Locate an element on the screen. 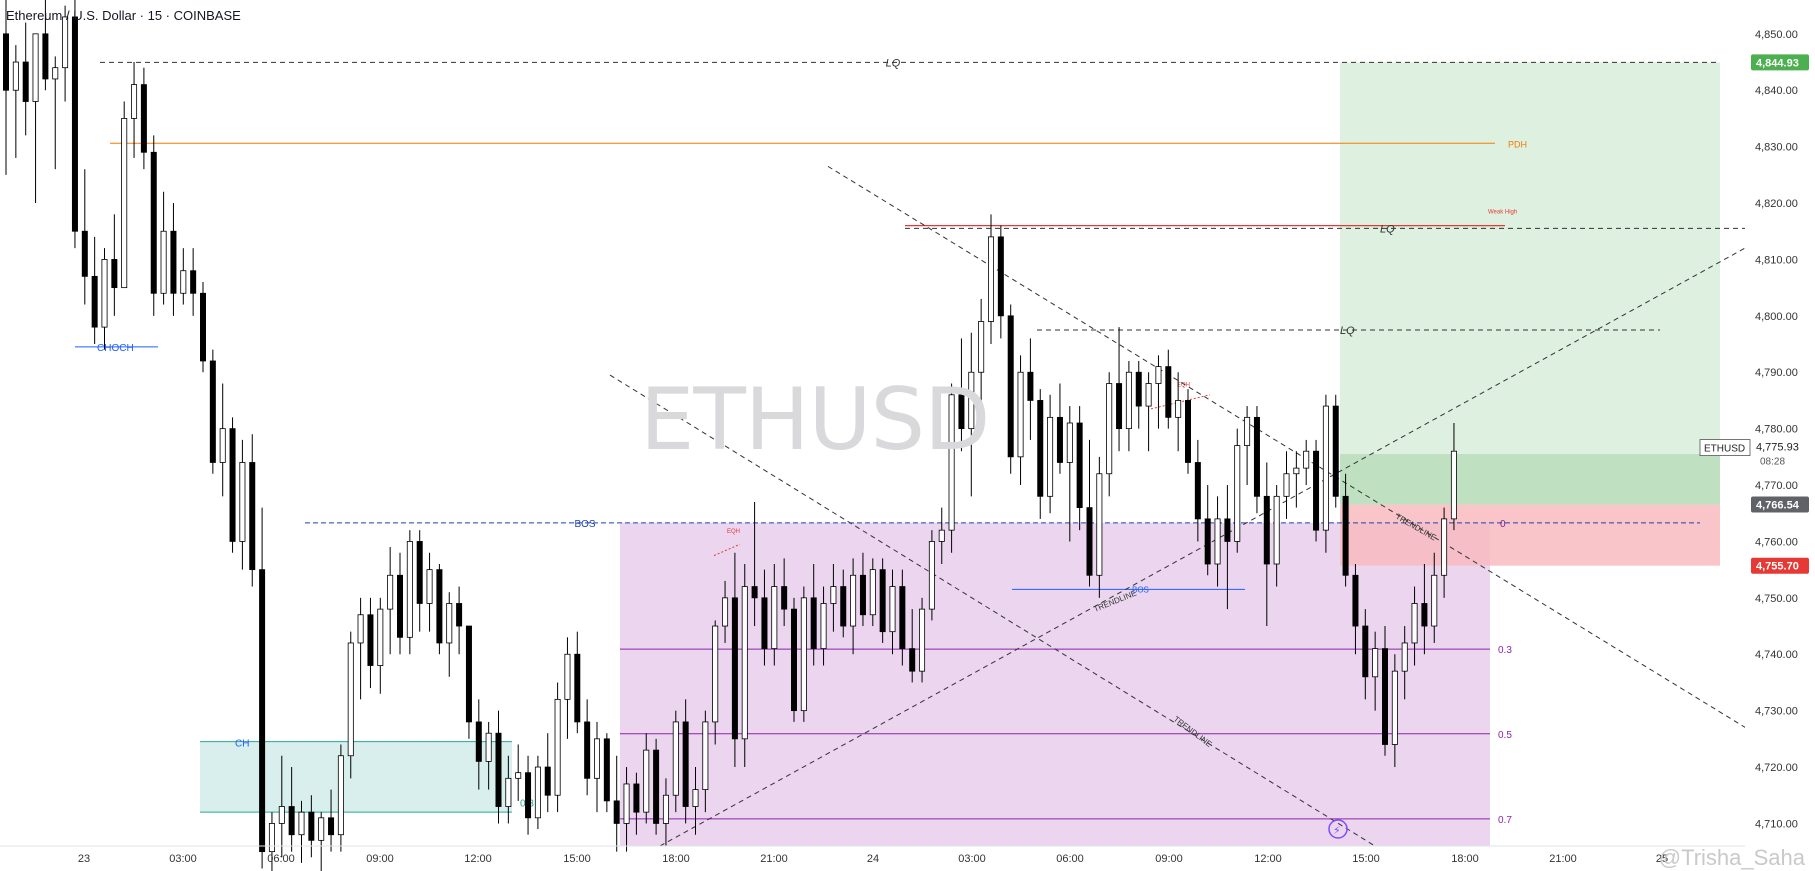  price-axis-bg is located at coordinates (1780, 435).